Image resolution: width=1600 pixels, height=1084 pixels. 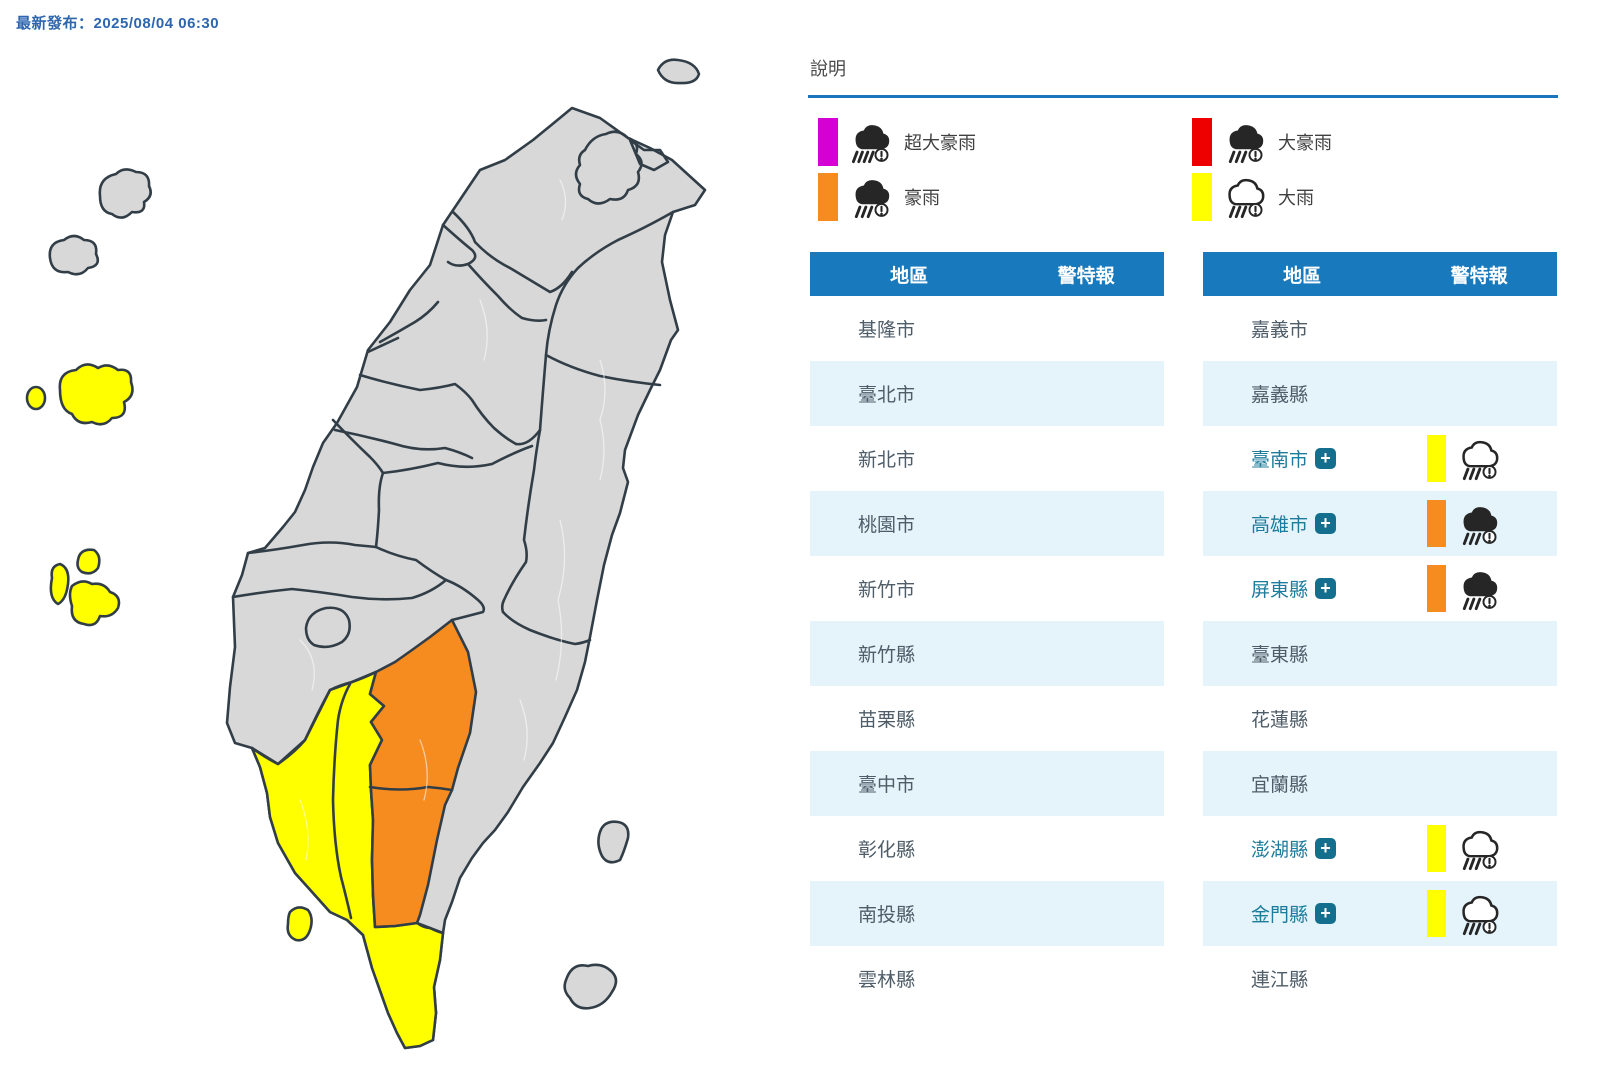 I want to click on region-name: 新竹市, so click(x=887, y=590).